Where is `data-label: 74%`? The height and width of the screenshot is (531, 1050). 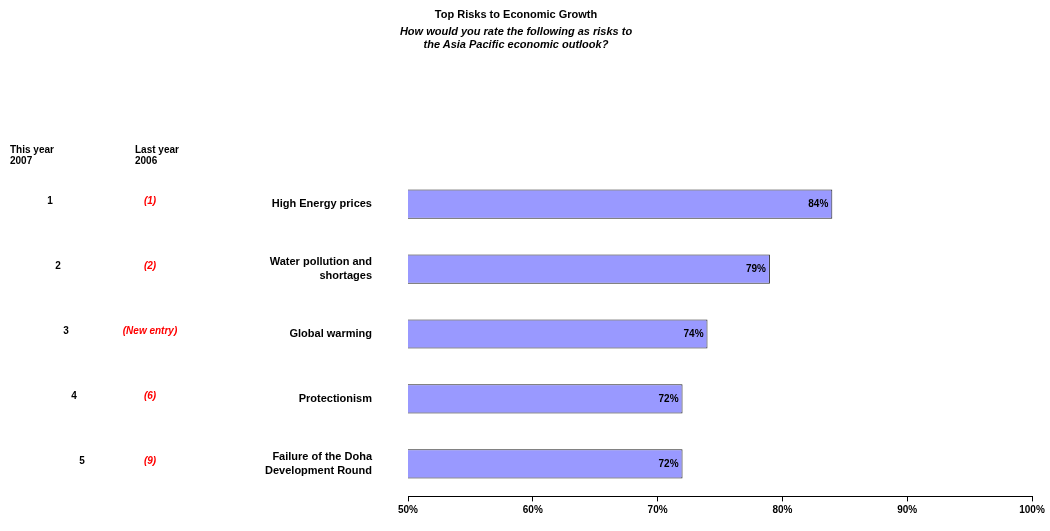 data-label: 74% is located at coordinates (693, 333).